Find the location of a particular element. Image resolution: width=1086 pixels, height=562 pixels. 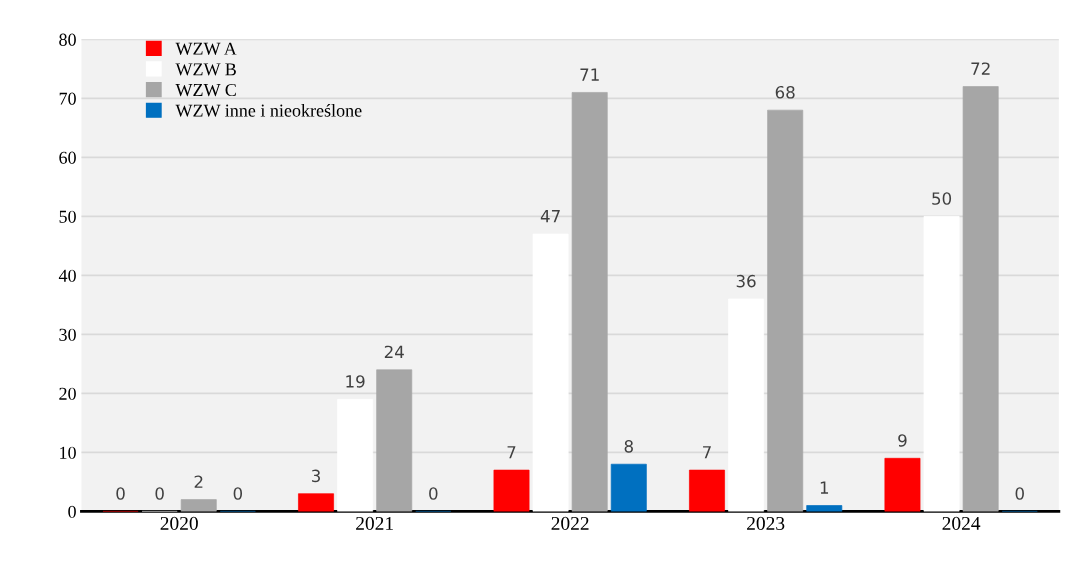

data-label: 50 is located at coordinates (942, 198).